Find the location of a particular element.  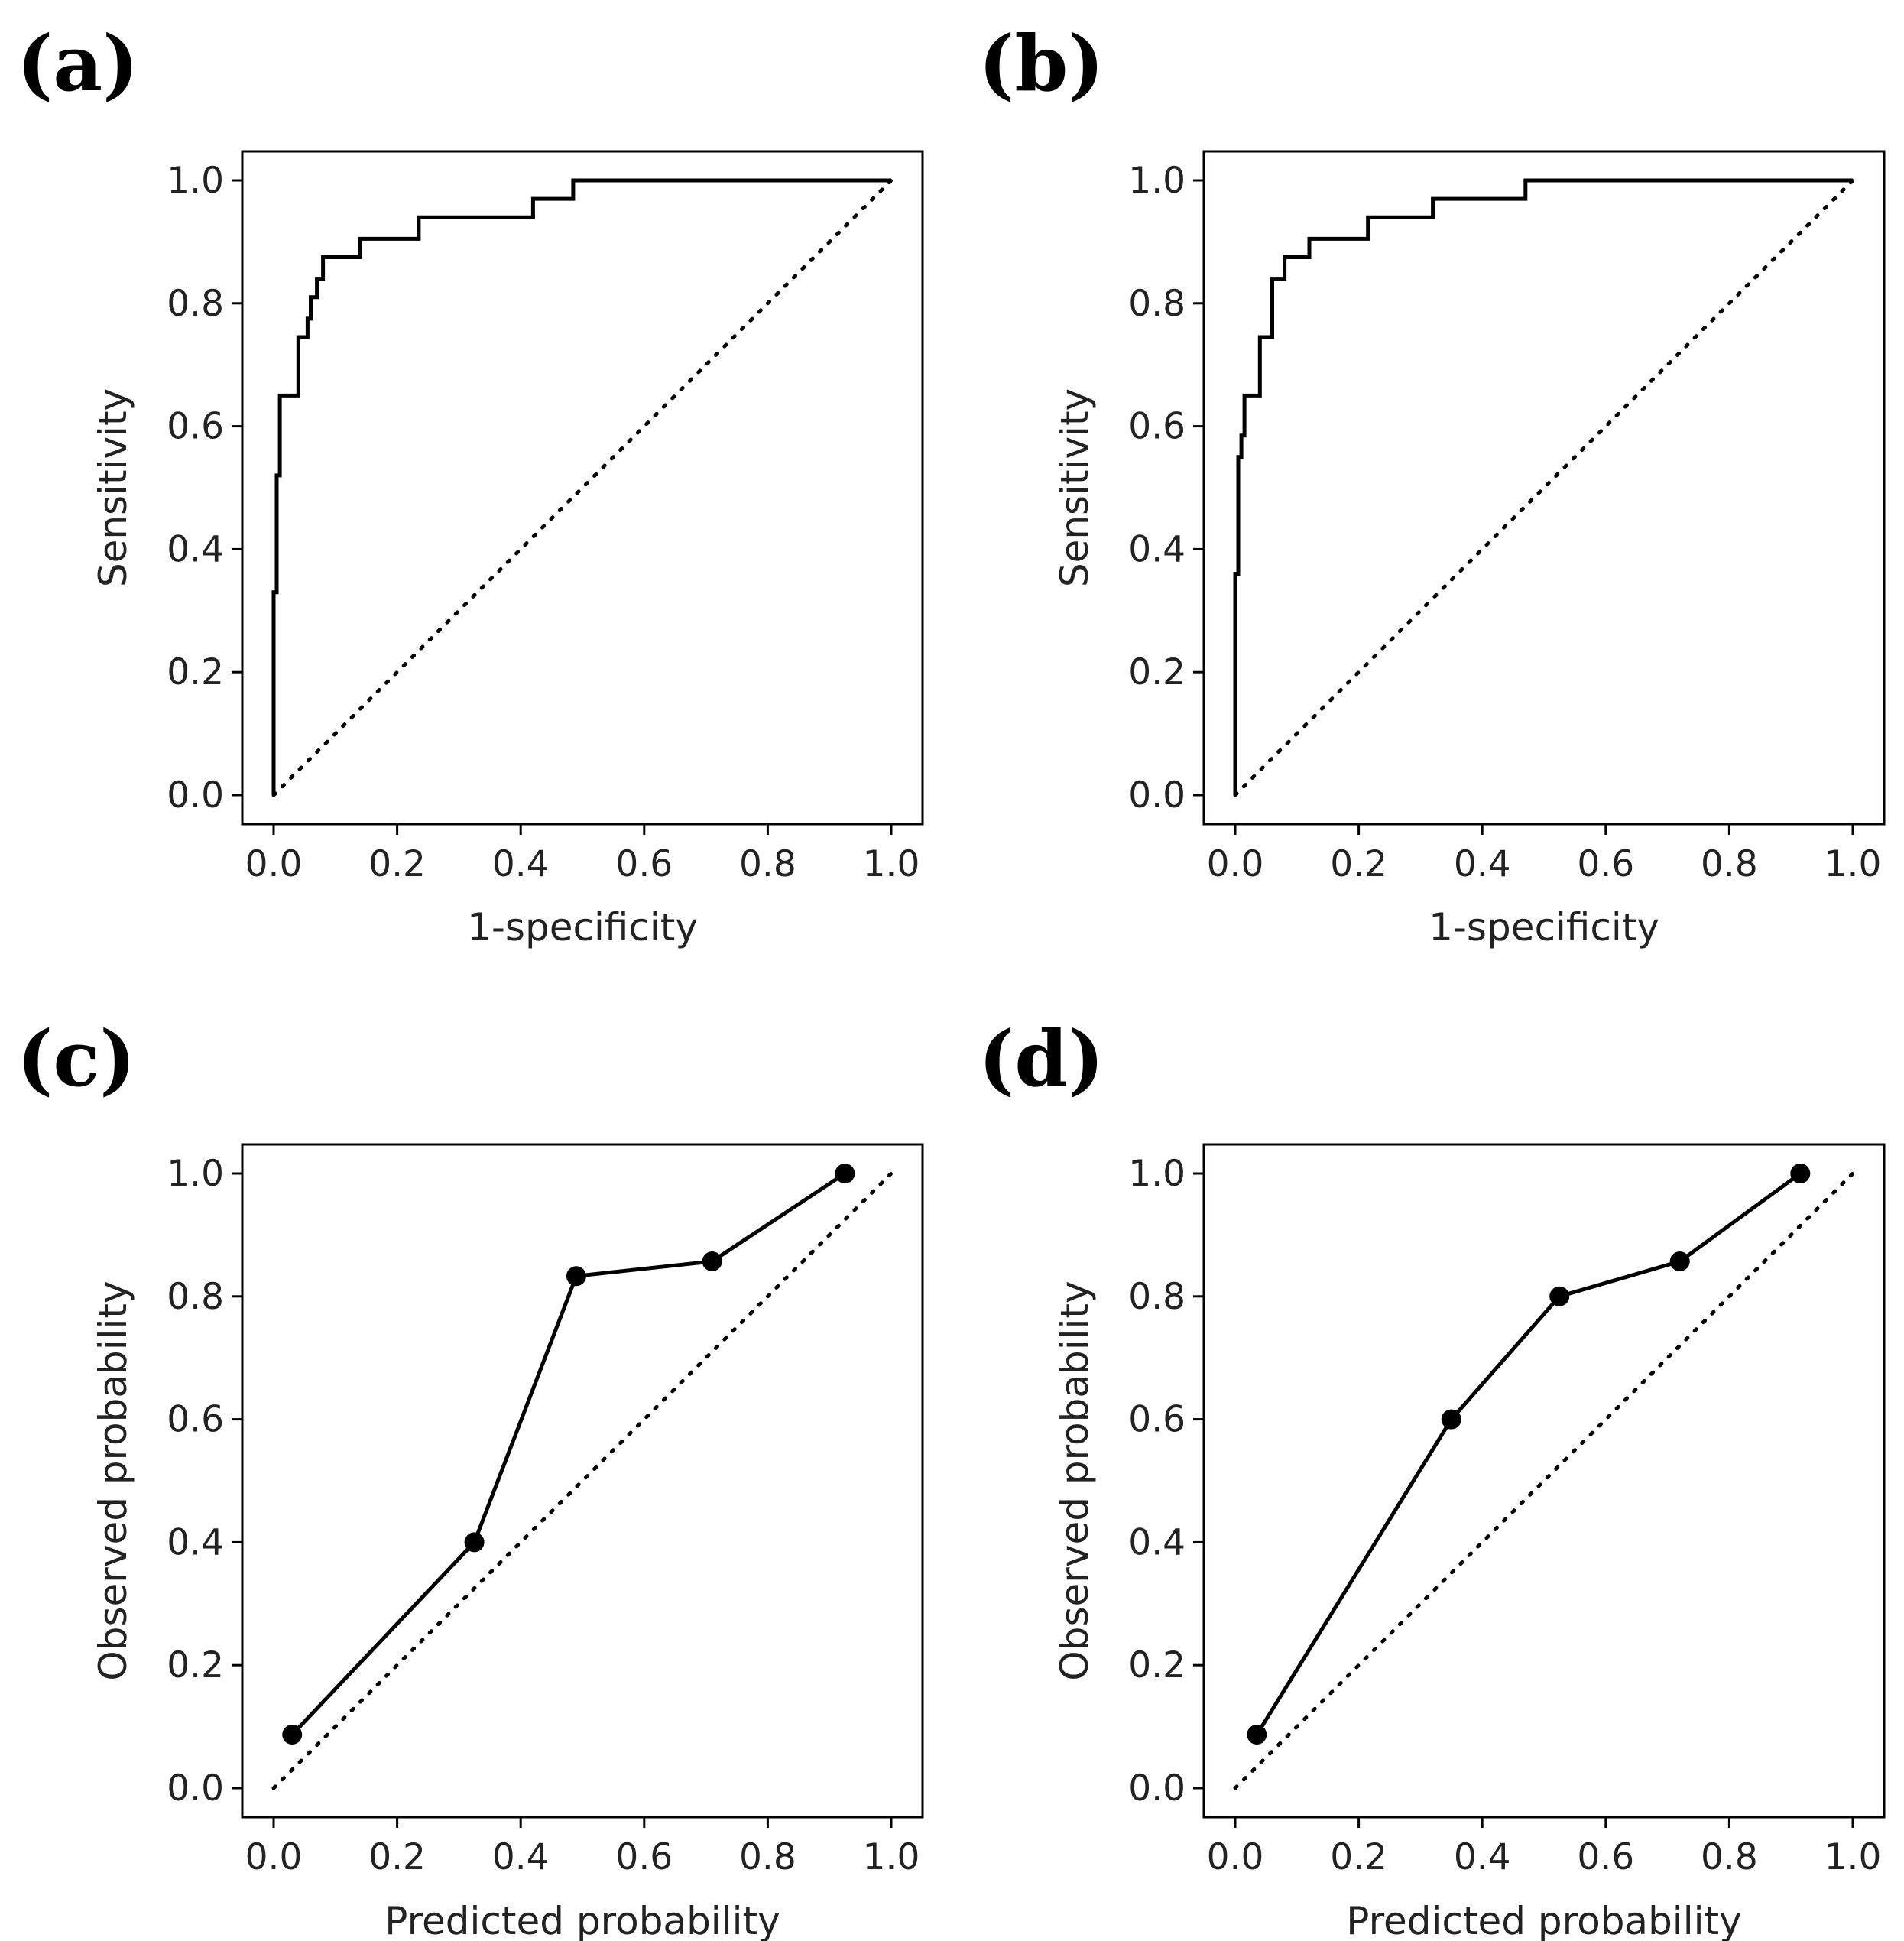

panel-label: (a) is located at coordinates (77, 63).